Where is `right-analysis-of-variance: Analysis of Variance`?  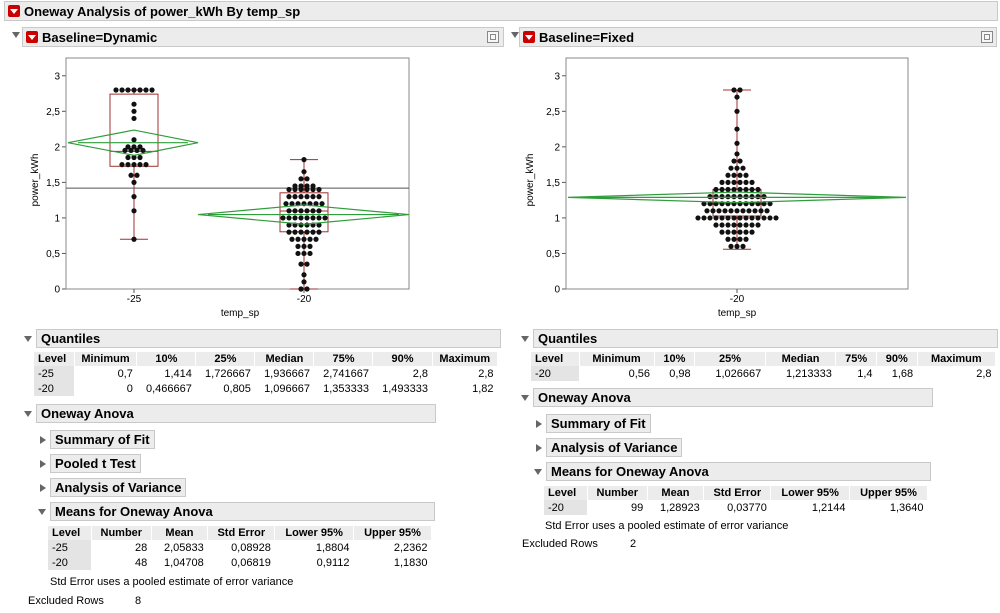
right-analysis-of-variance: Analysis of Variance is located at coordinates (607, 447).